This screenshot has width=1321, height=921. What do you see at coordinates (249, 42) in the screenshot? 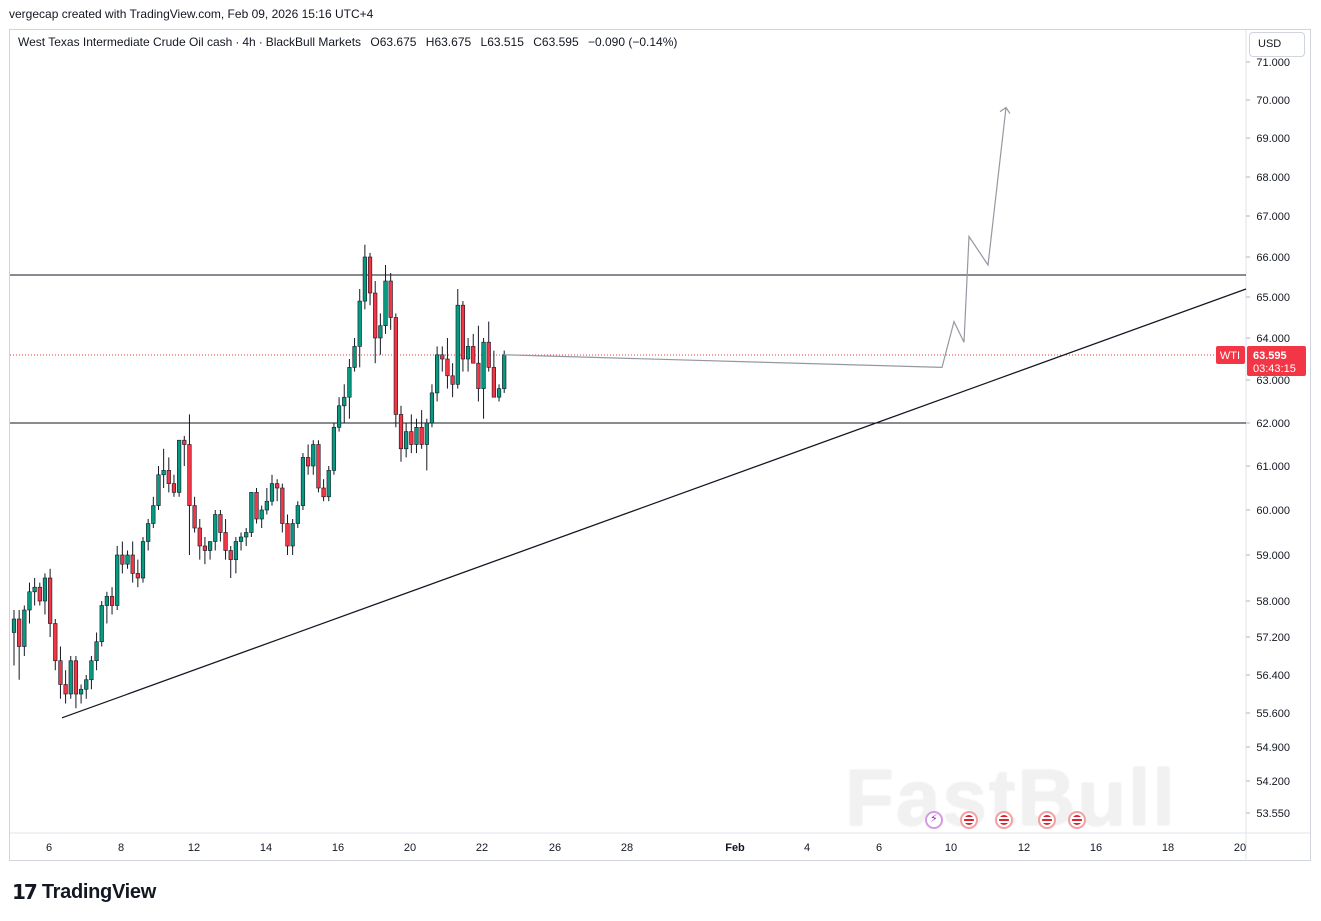
I see `legend-interval: 4h` at bounding box center [249, 42].